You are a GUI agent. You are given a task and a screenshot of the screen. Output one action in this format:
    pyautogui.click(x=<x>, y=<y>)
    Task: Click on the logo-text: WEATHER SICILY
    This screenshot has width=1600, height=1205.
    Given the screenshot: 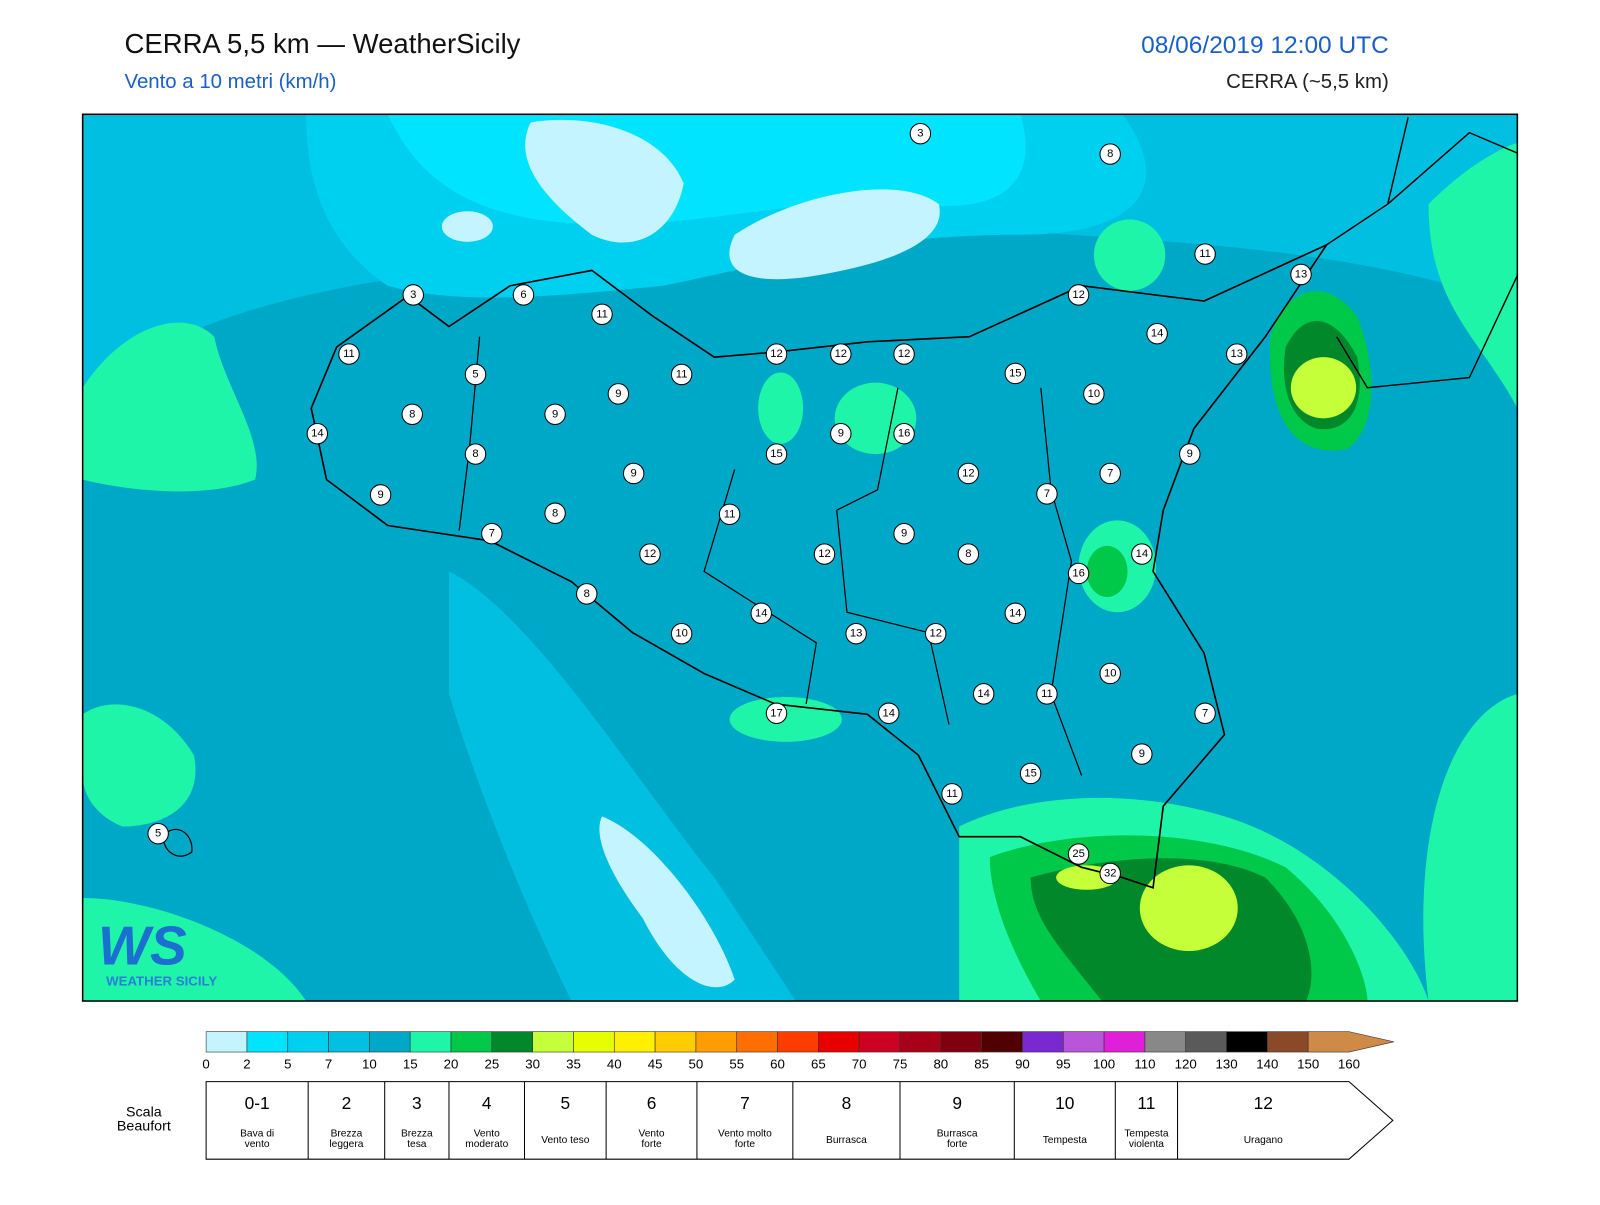 What is the action you would take?
    pyautogui.click(x=161, y=981)
    